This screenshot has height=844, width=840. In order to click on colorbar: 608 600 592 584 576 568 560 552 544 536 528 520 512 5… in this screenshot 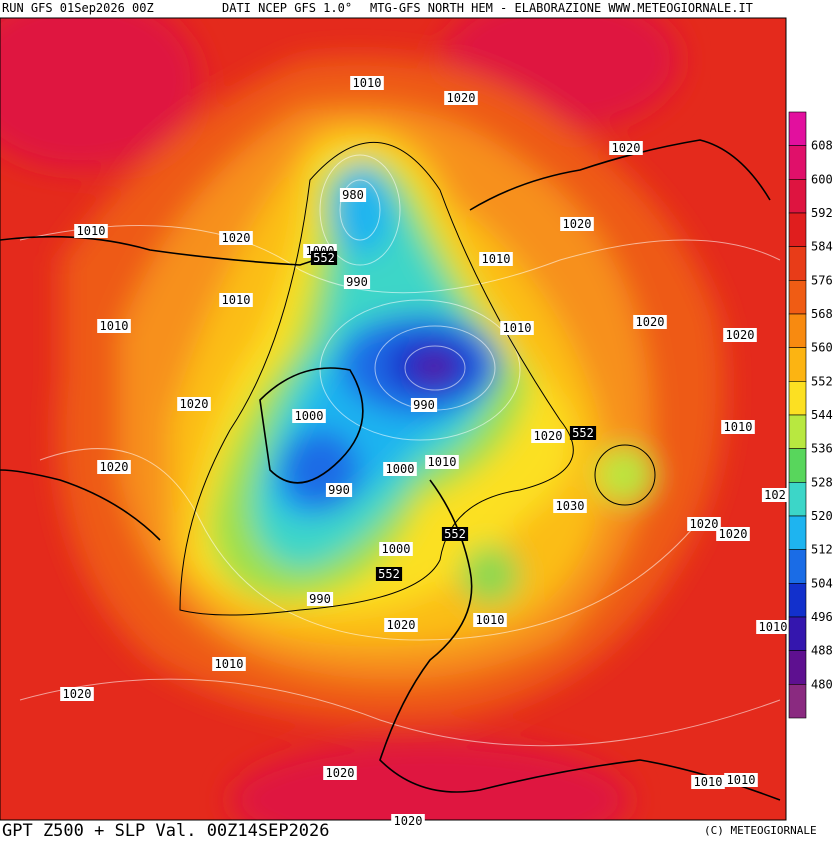, I will do `click(810, 415)`.